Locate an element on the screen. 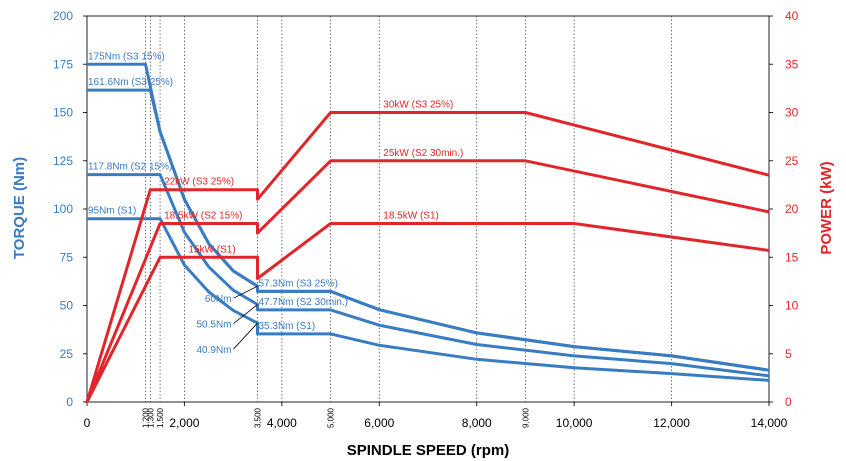 This screenshot has height=461, width=846. y-right-tick-label: 30 is located at coordinates (792, 113).